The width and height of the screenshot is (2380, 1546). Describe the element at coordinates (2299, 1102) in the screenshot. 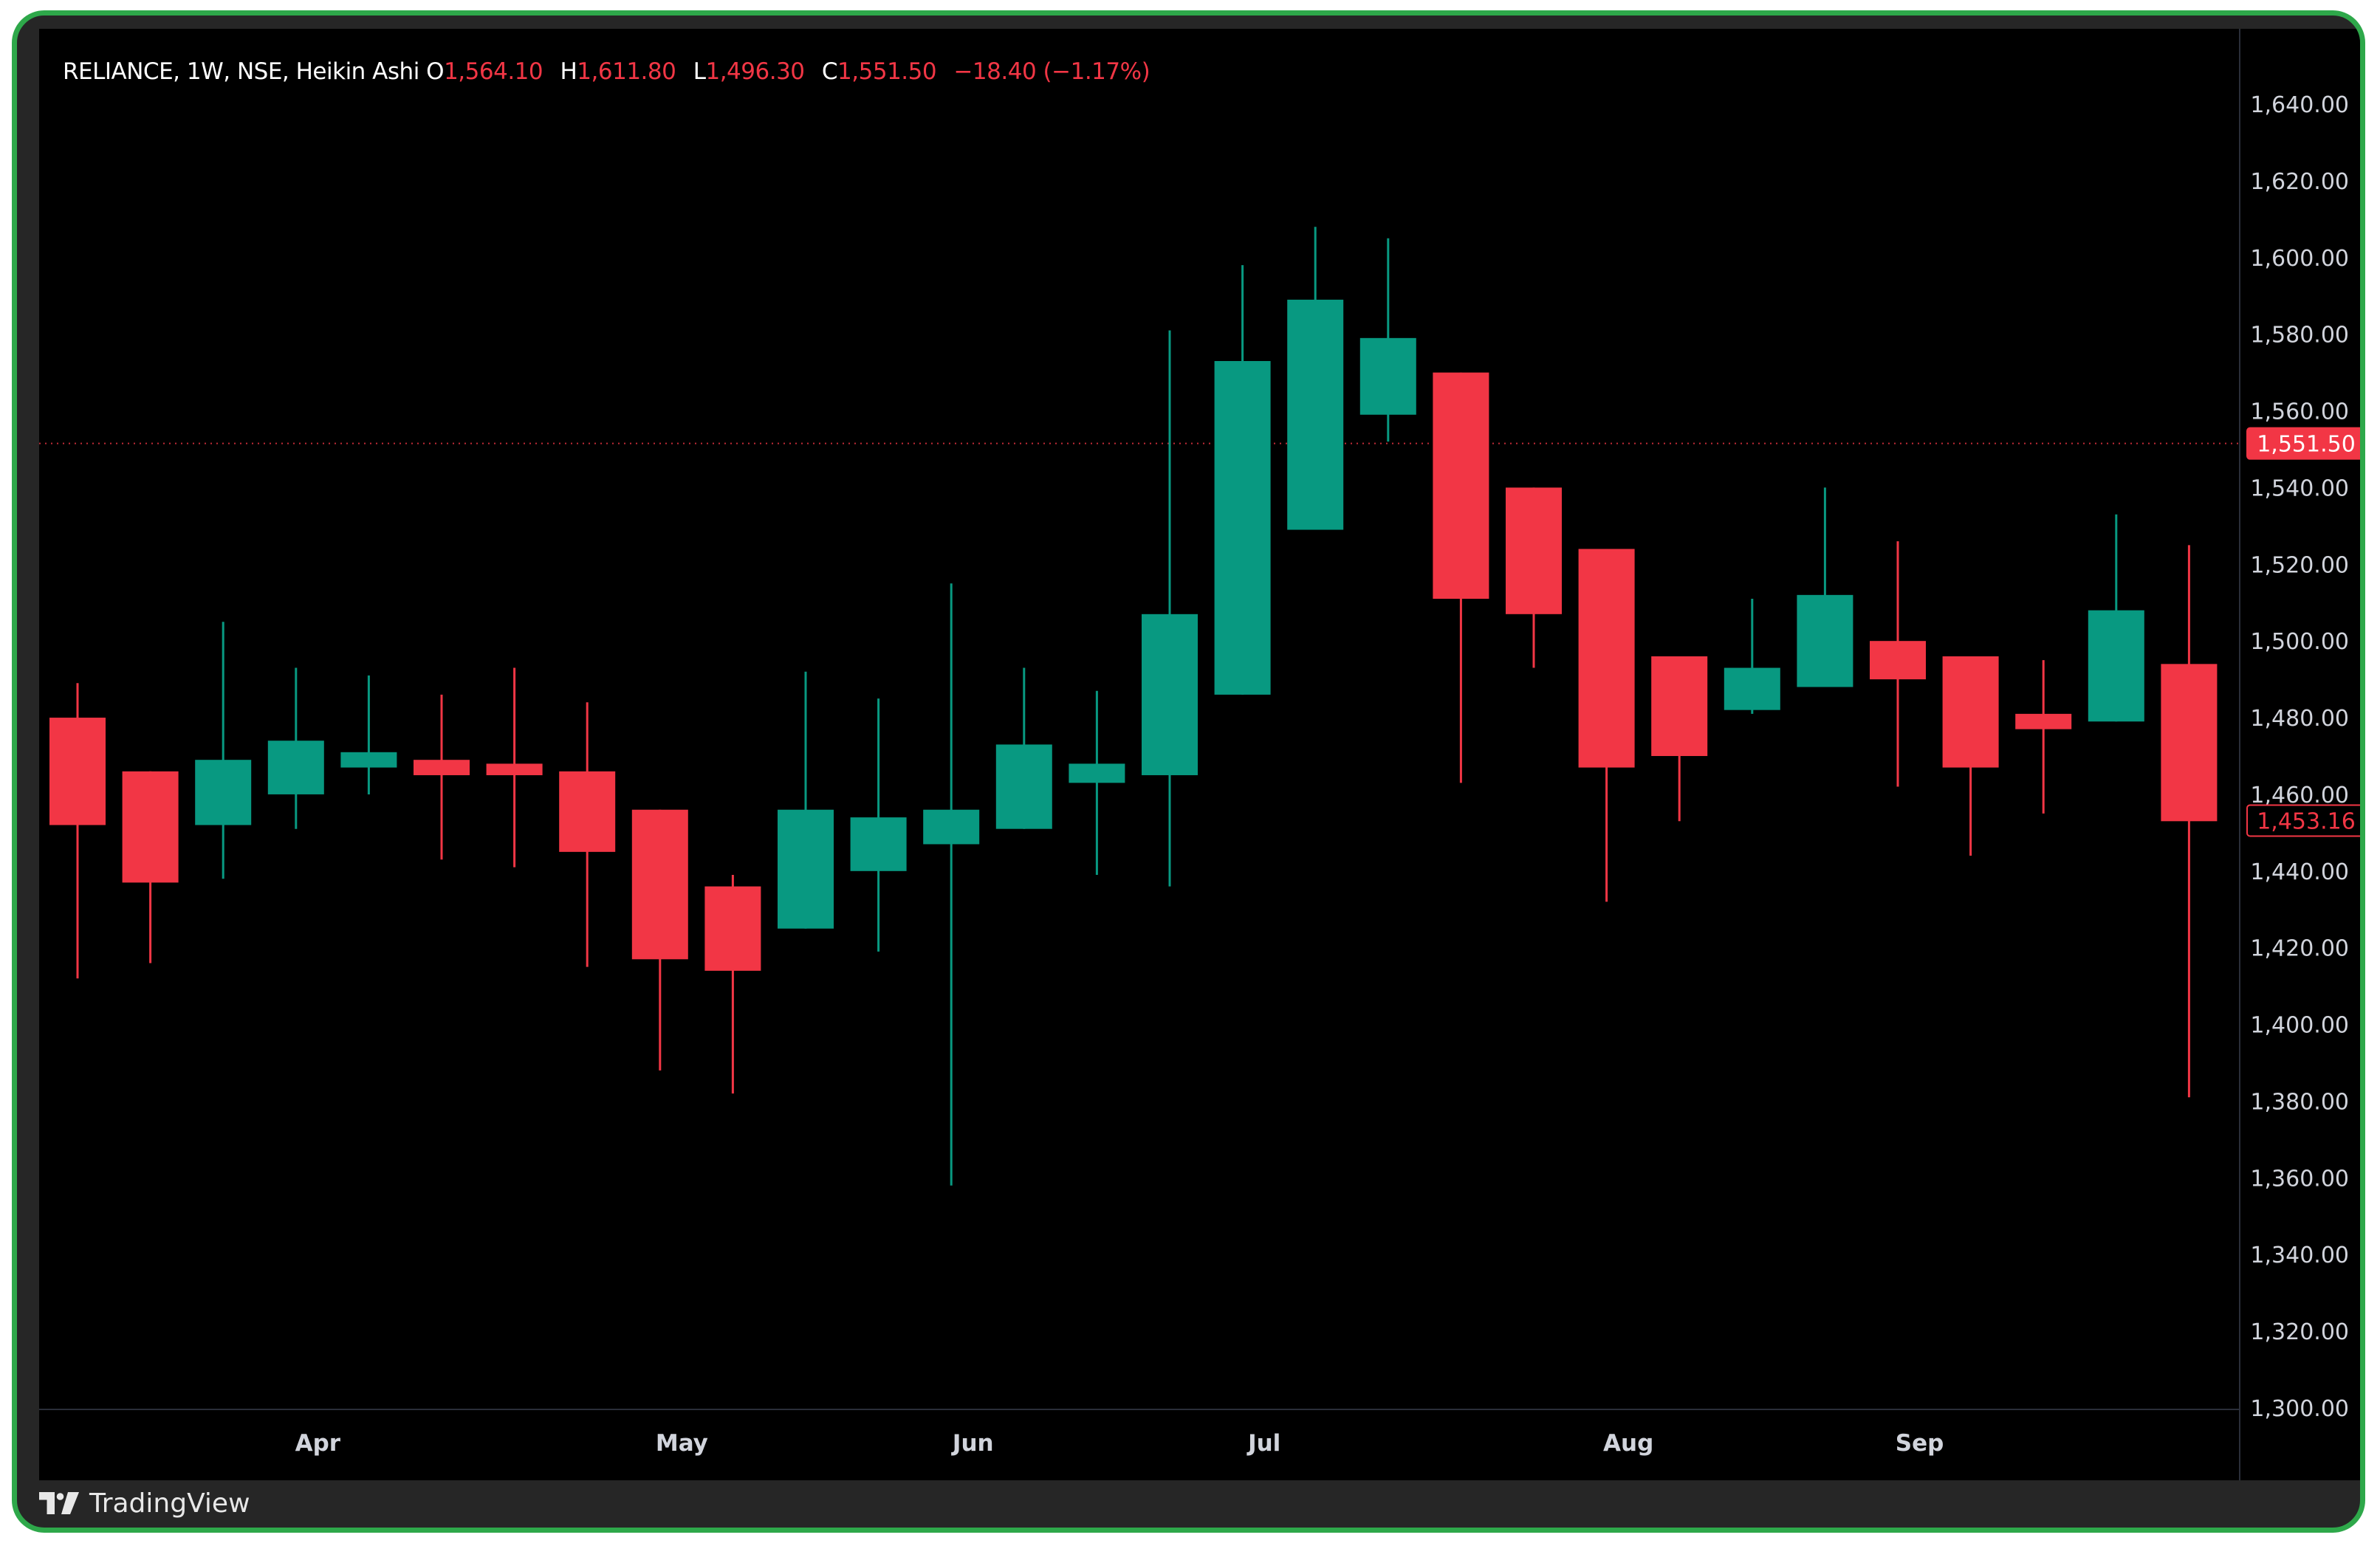

I see `y-tick-label: 1,380.00` at that location.